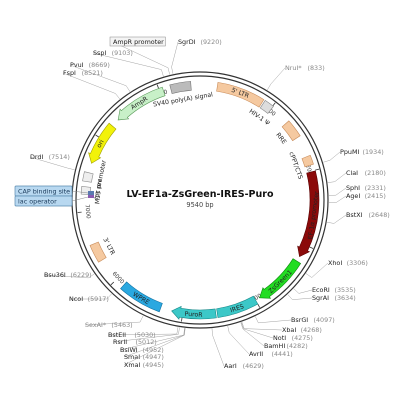 This screenshot has height=400, width=400. I want to click on feature-shape-wpre, so click(141, 297).